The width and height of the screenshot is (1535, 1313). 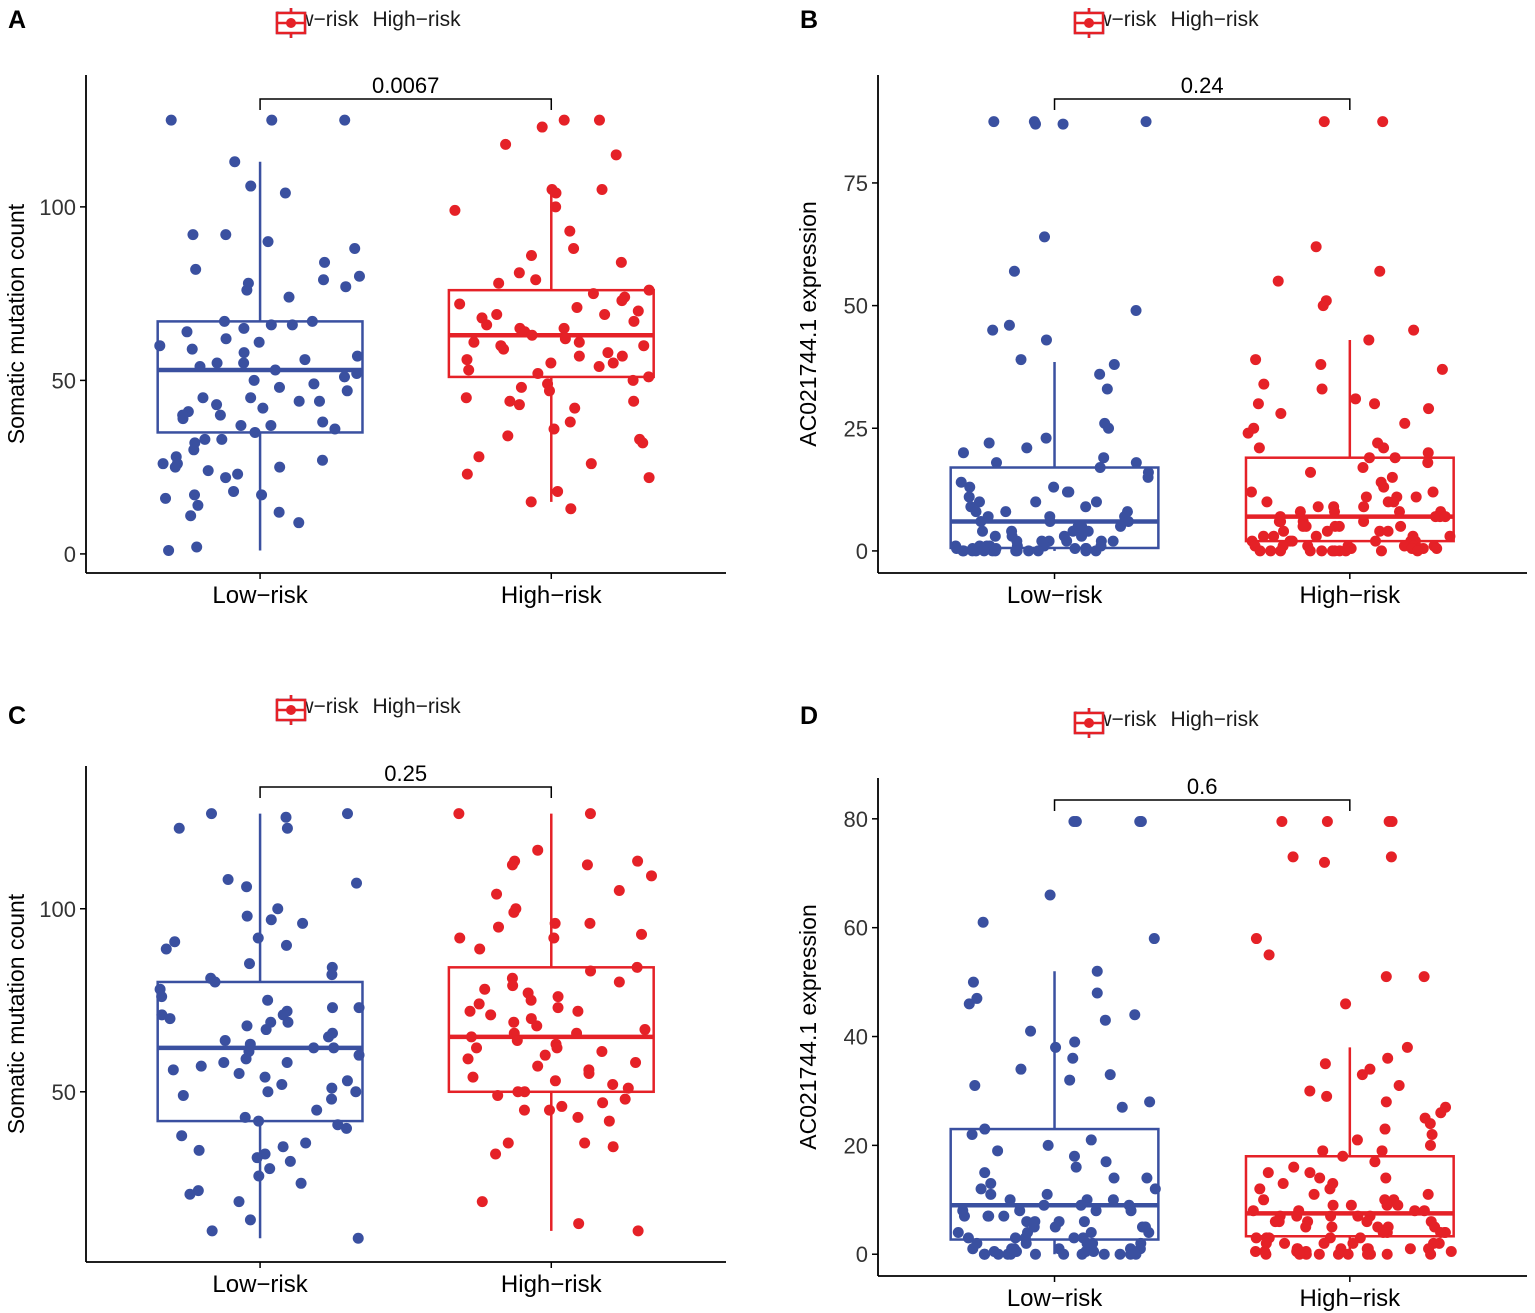 What do you see at coordinates (809, 20) in the screenshot?
I see `panel-label: B` at bounding box center [809, 20].